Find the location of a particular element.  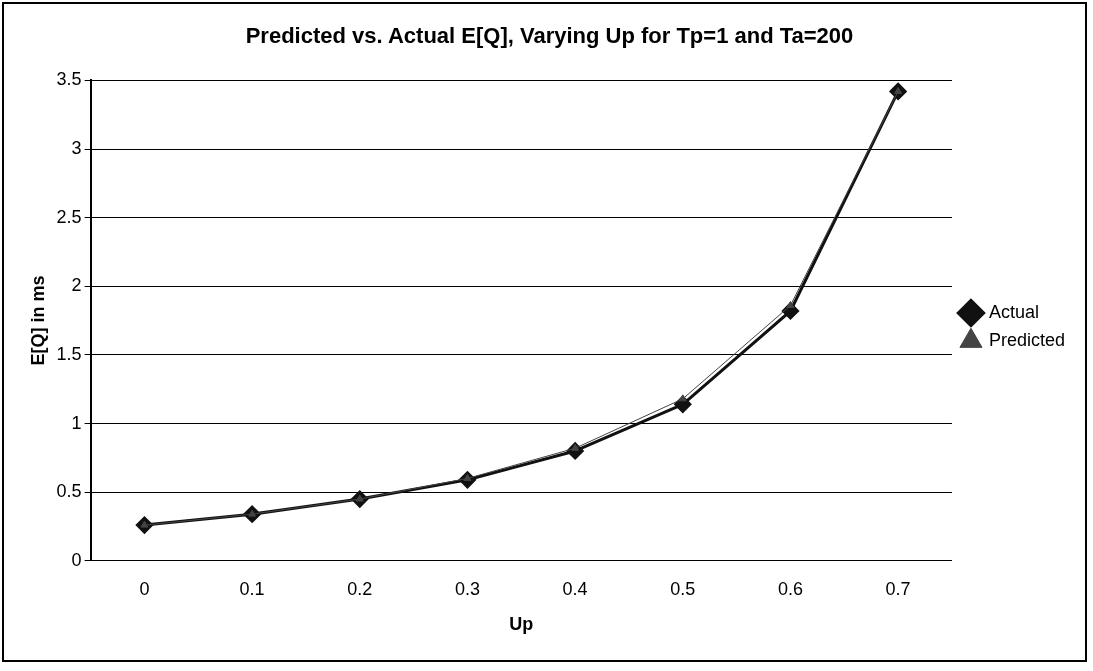

x-tick-label: 0 is located at coordinates (144, 588).